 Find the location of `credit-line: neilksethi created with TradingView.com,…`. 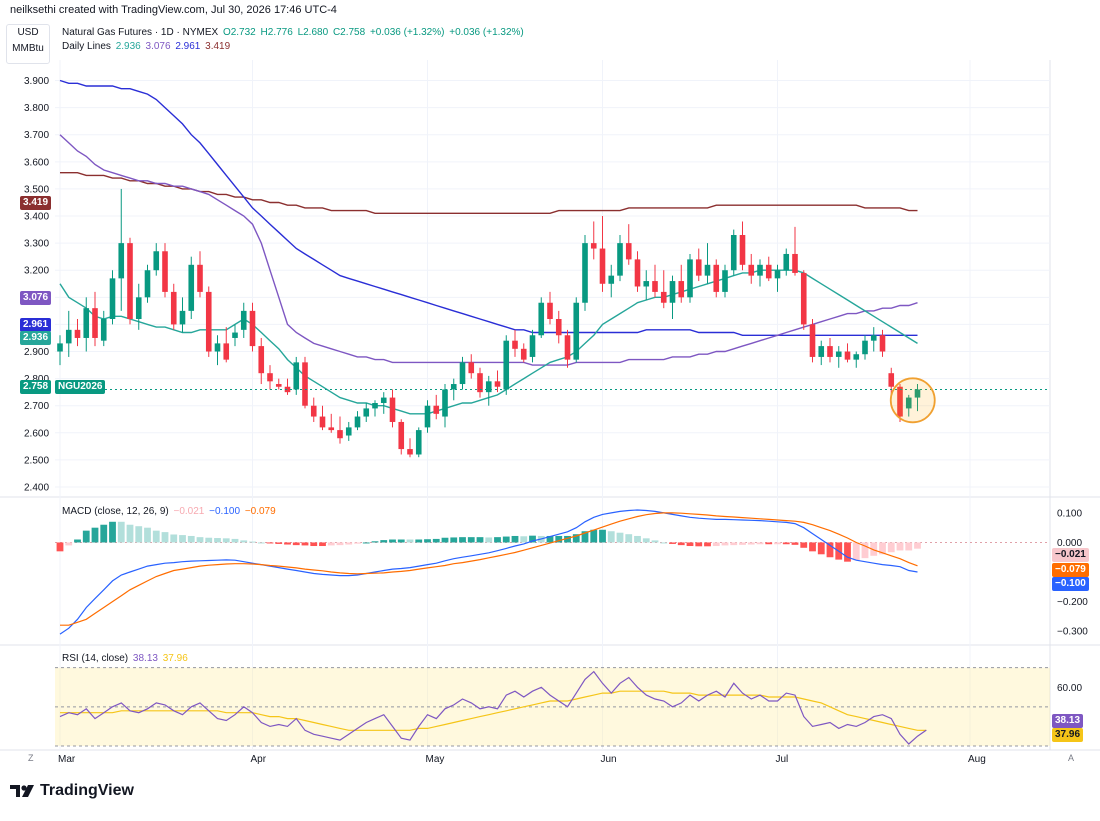

credit-line: neilksethi created with TradingView.com,… is located at coordinates (173, 10).